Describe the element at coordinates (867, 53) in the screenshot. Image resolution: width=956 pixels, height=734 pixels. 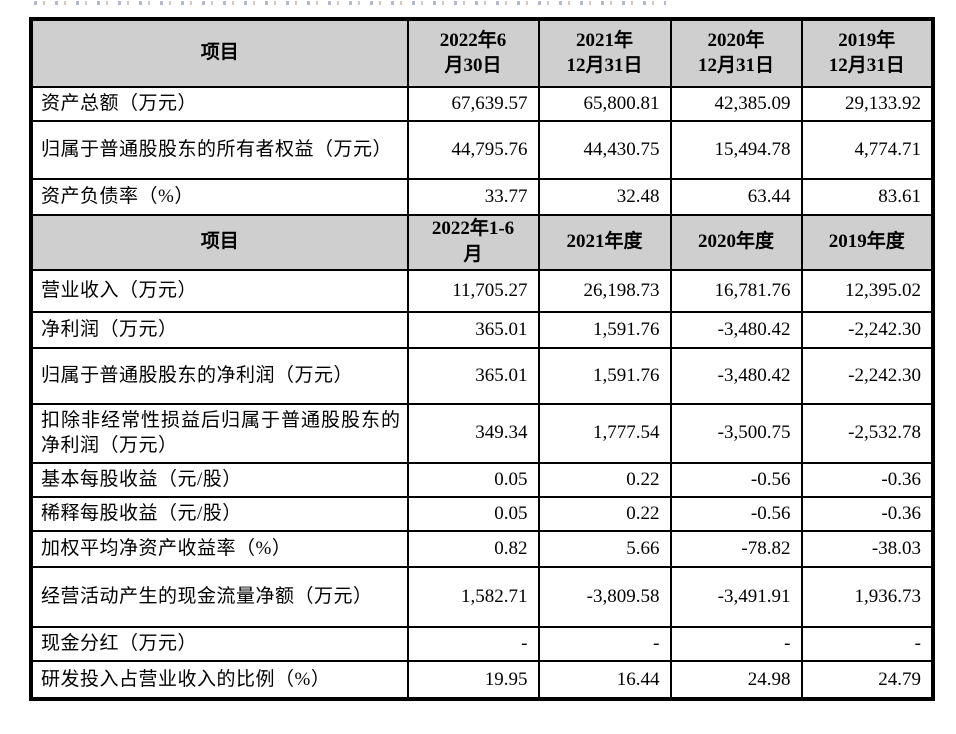
I see `header-date-2019: 2019年 12月31日` at that location.